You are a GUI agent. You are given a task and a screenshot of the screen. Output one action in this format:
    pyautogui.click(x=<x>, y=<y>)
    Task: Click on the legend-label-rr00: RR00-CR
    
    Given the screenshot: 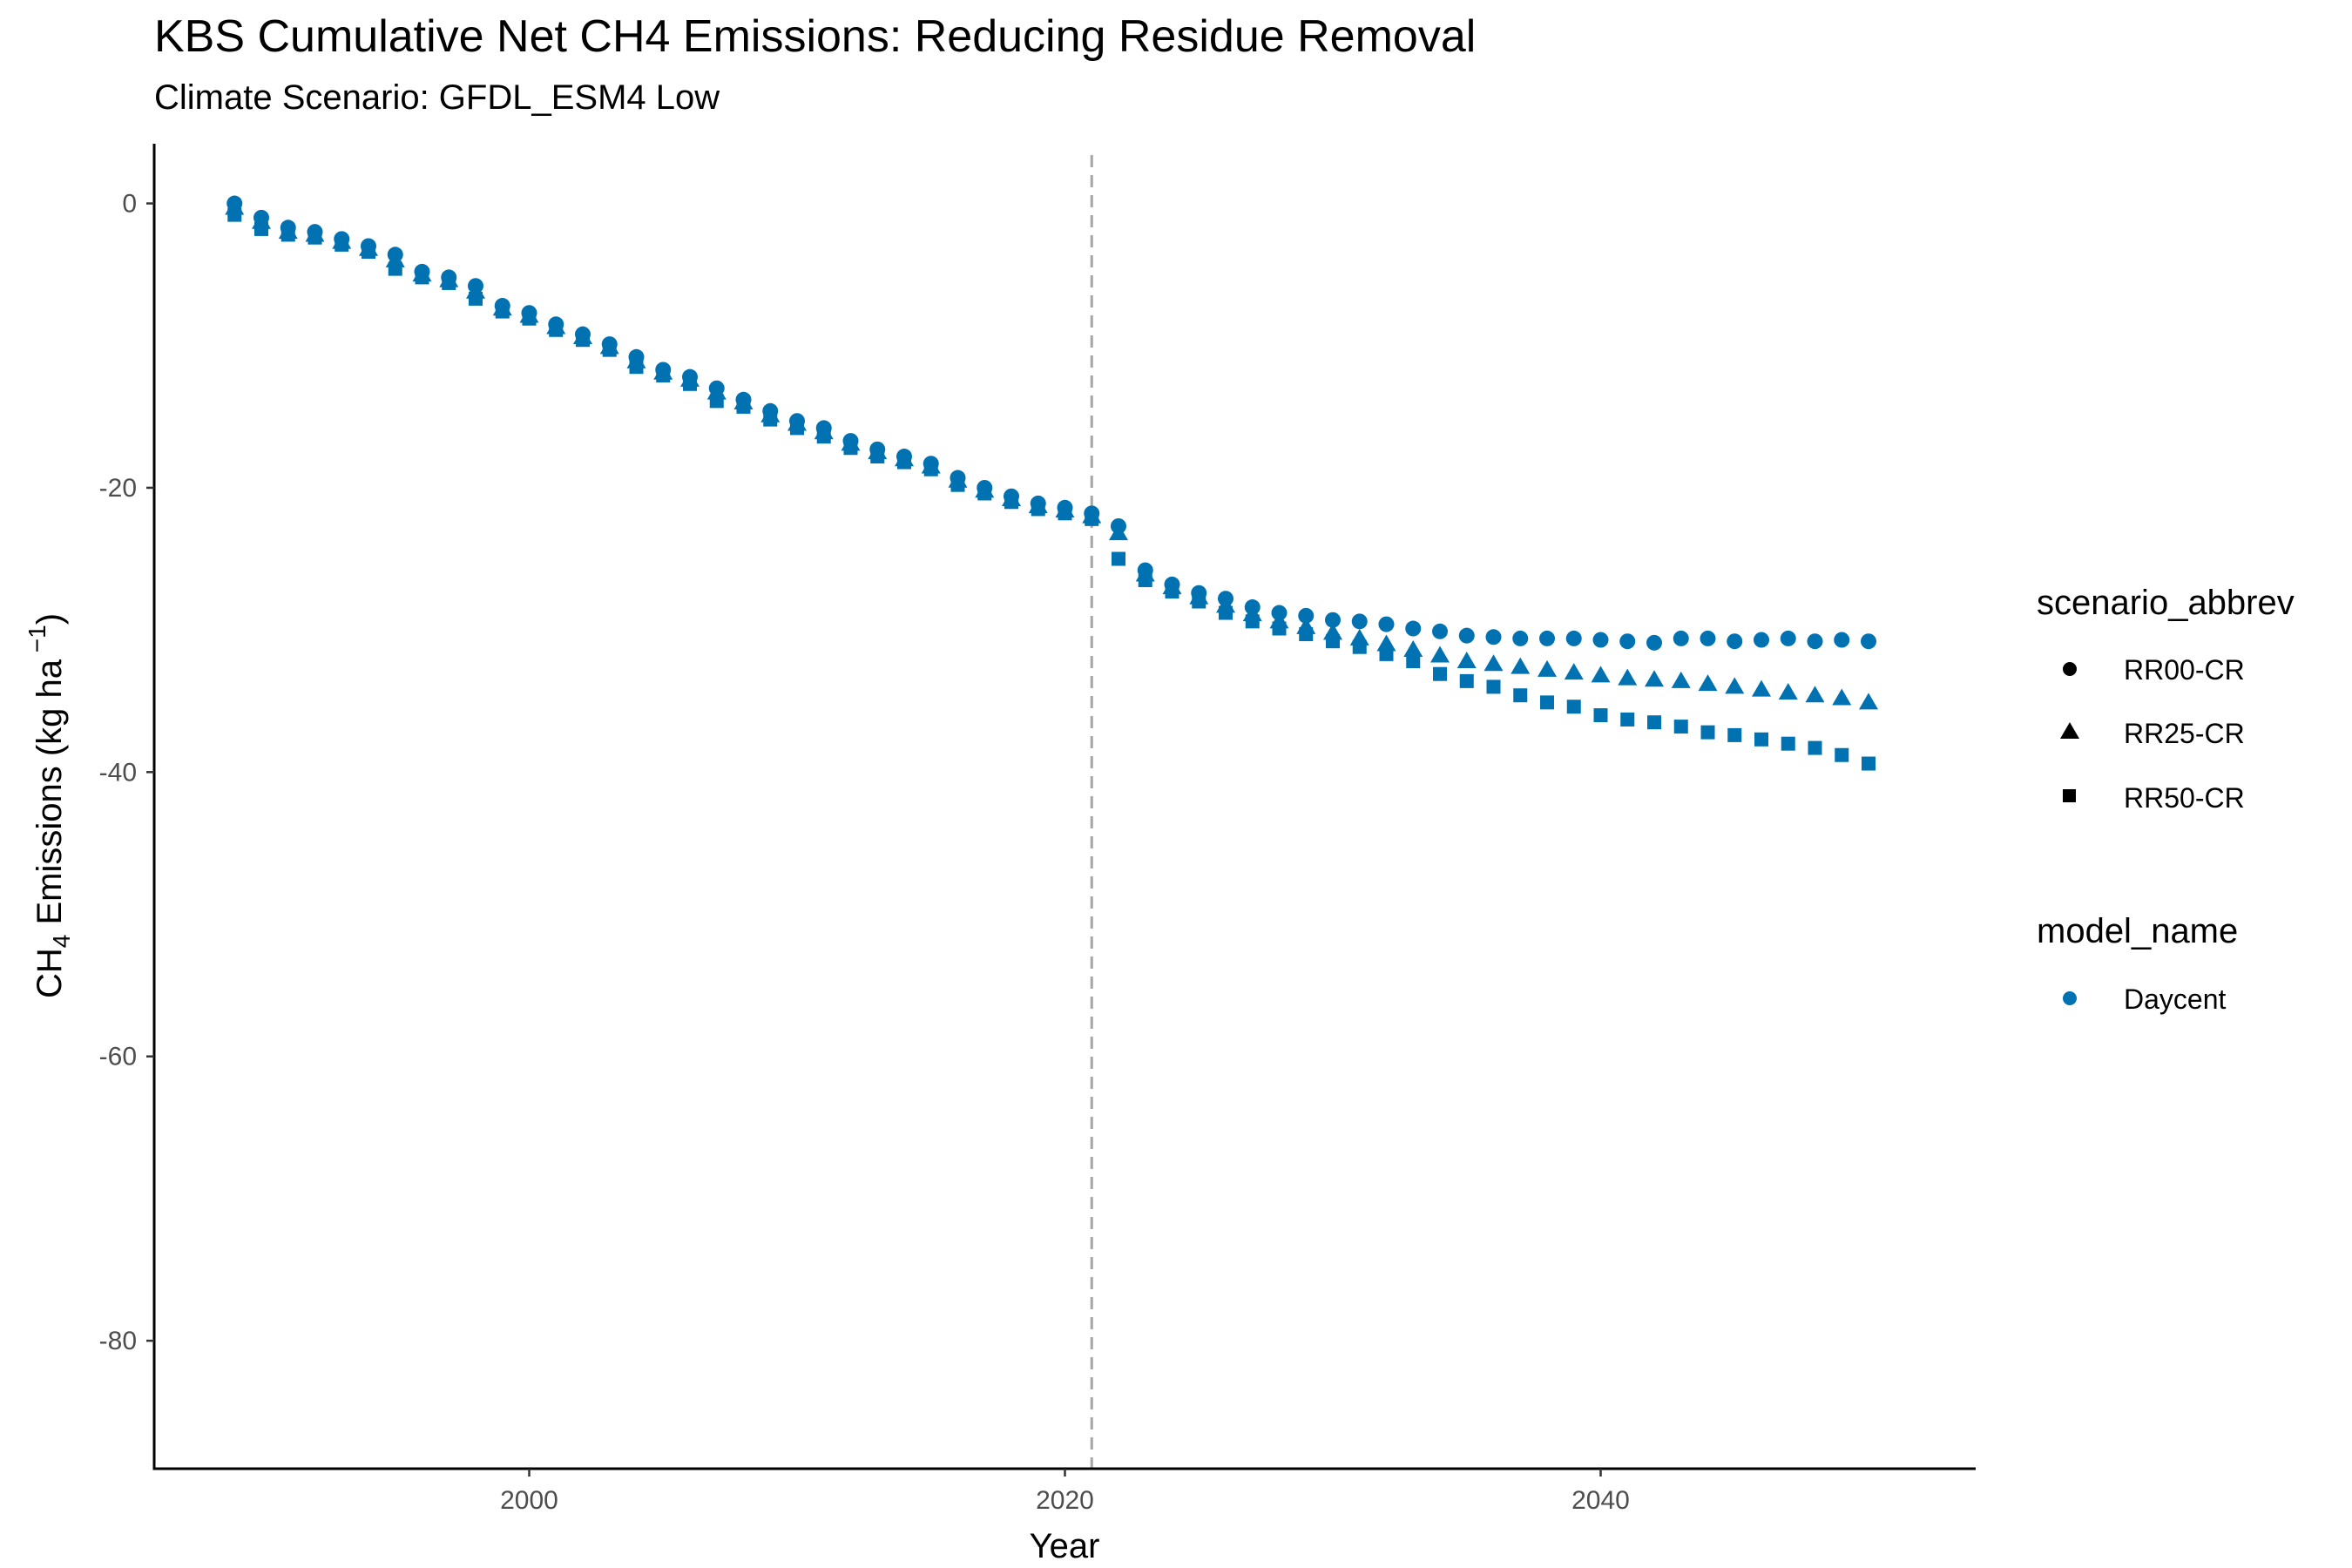 What is the action you would take?
    pyautogui.click(x=2184, y=670)
    